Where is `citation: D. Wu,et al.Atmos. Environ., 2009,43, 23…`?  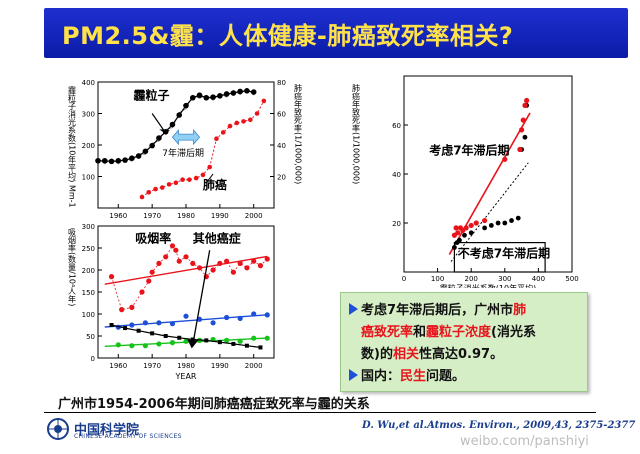 citation: D. Wu,et al.Atmos. Environ., 2009,43, 23… is located at coordinates (499, 425).